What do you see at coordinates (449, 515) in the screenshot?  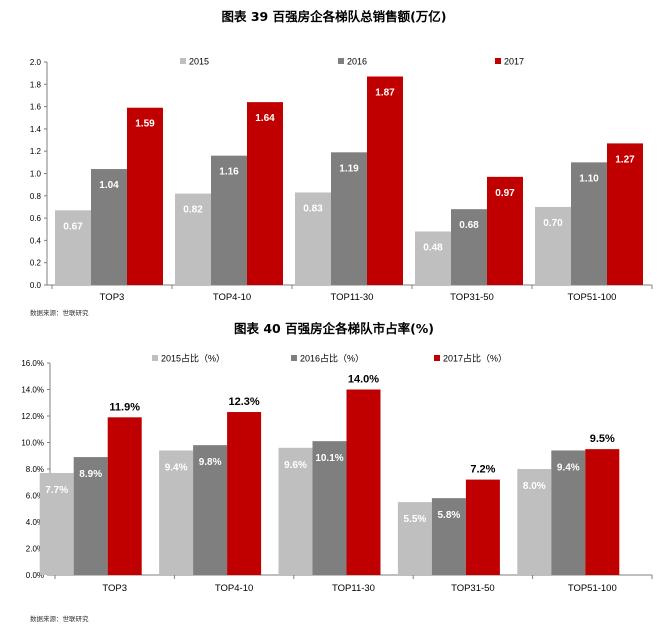 I see `data-label: 5.8%` at bounding box center [449, 515].